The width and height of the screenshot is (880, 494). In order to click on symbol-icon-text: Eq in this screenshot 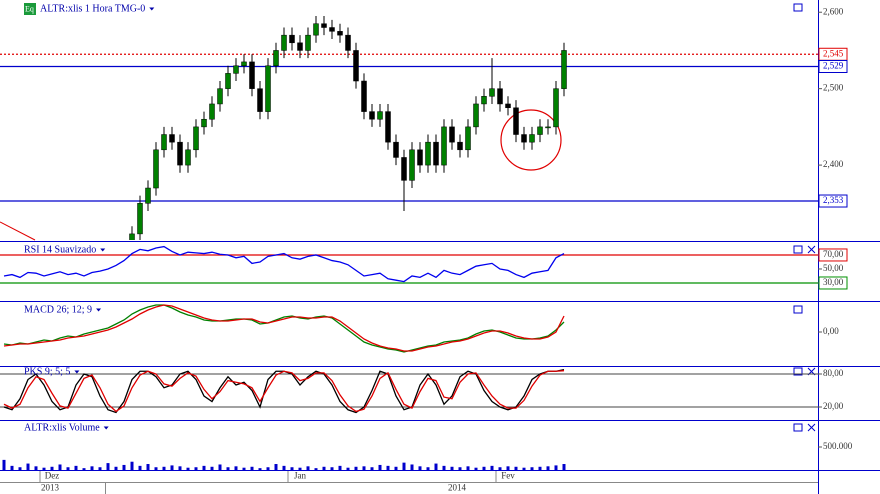, I will do `click(29, 8)`.